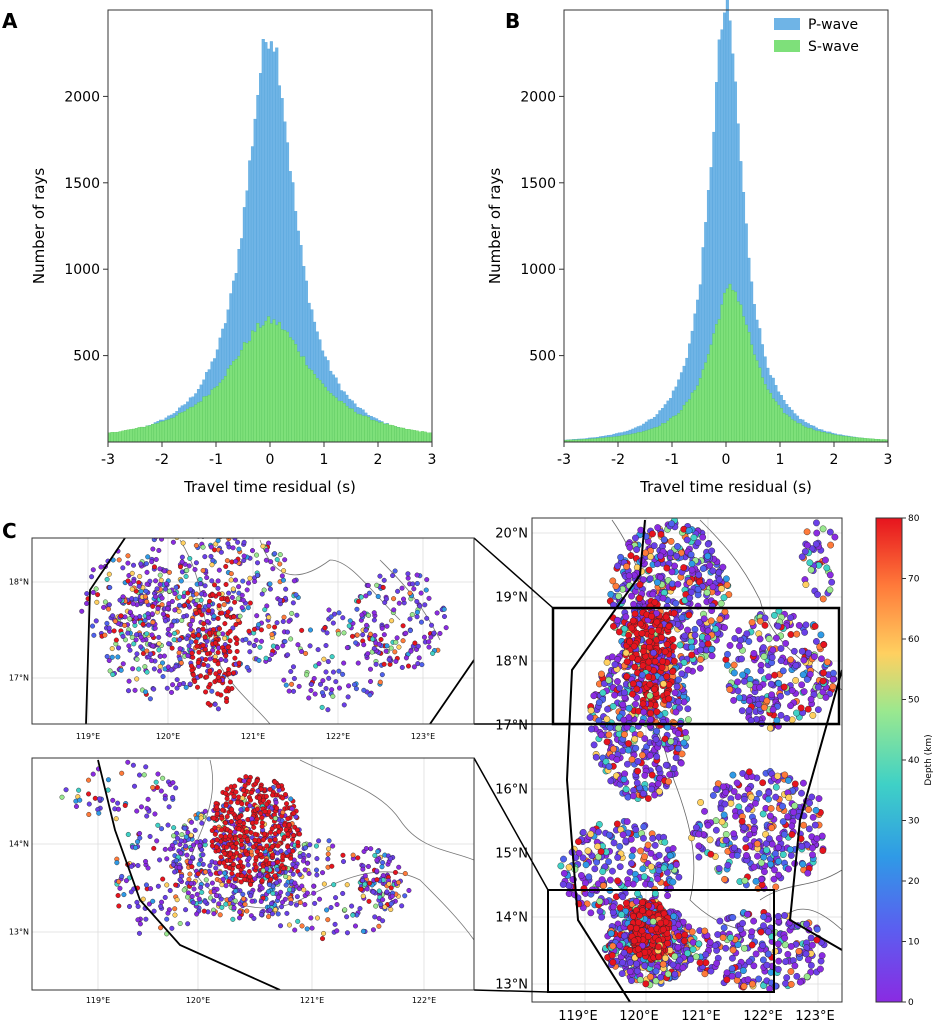 This screenshot has height=1024, width=934. What do you see at coordinates (39, 226) in the screenshot?
I see `ylabel-a: Number of rays` at bounding box center [39, 226].